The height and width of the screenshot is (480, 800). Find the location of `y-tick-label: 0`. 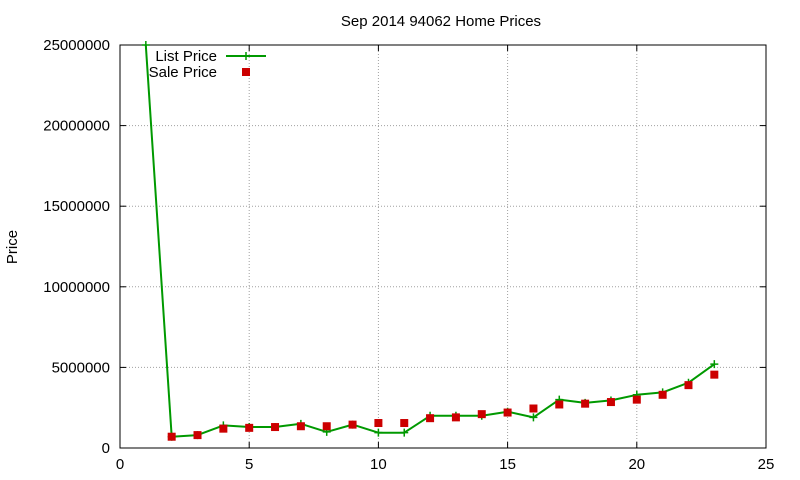

y-tick-label: 0 is located at coordinates (106, 448).